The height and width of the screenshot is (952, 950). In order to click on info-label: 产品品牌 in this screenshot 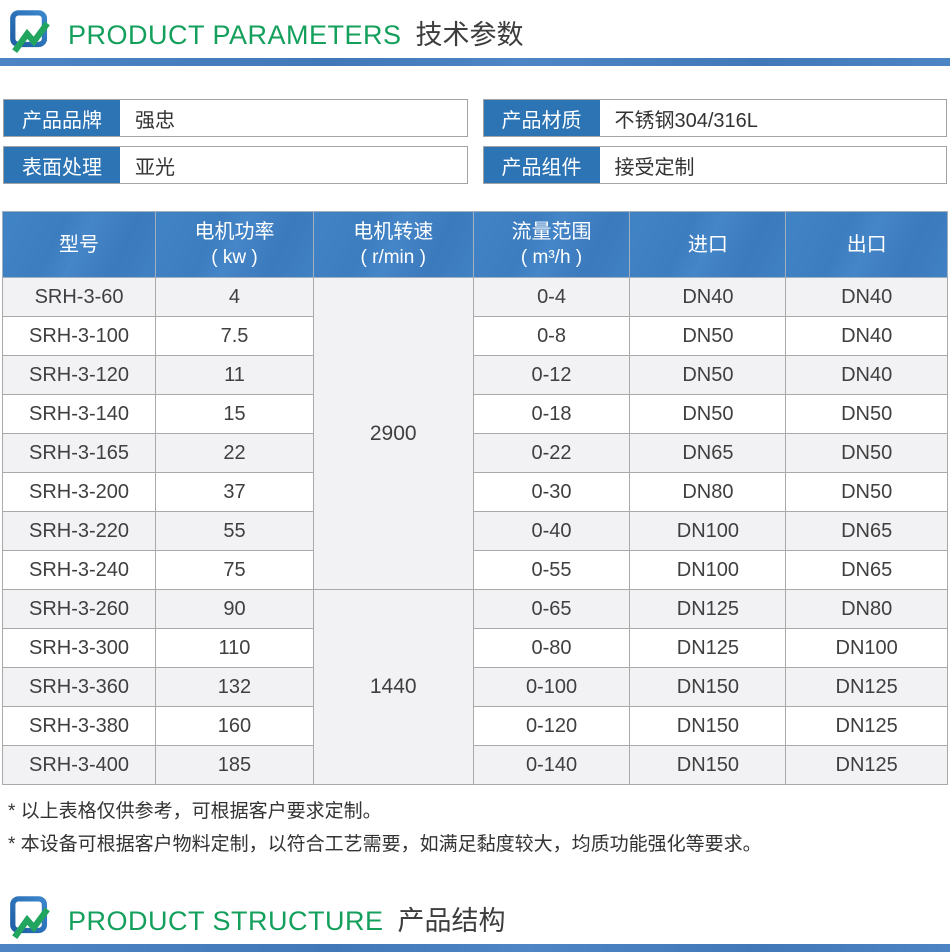, I will do `click(62, 118)`.